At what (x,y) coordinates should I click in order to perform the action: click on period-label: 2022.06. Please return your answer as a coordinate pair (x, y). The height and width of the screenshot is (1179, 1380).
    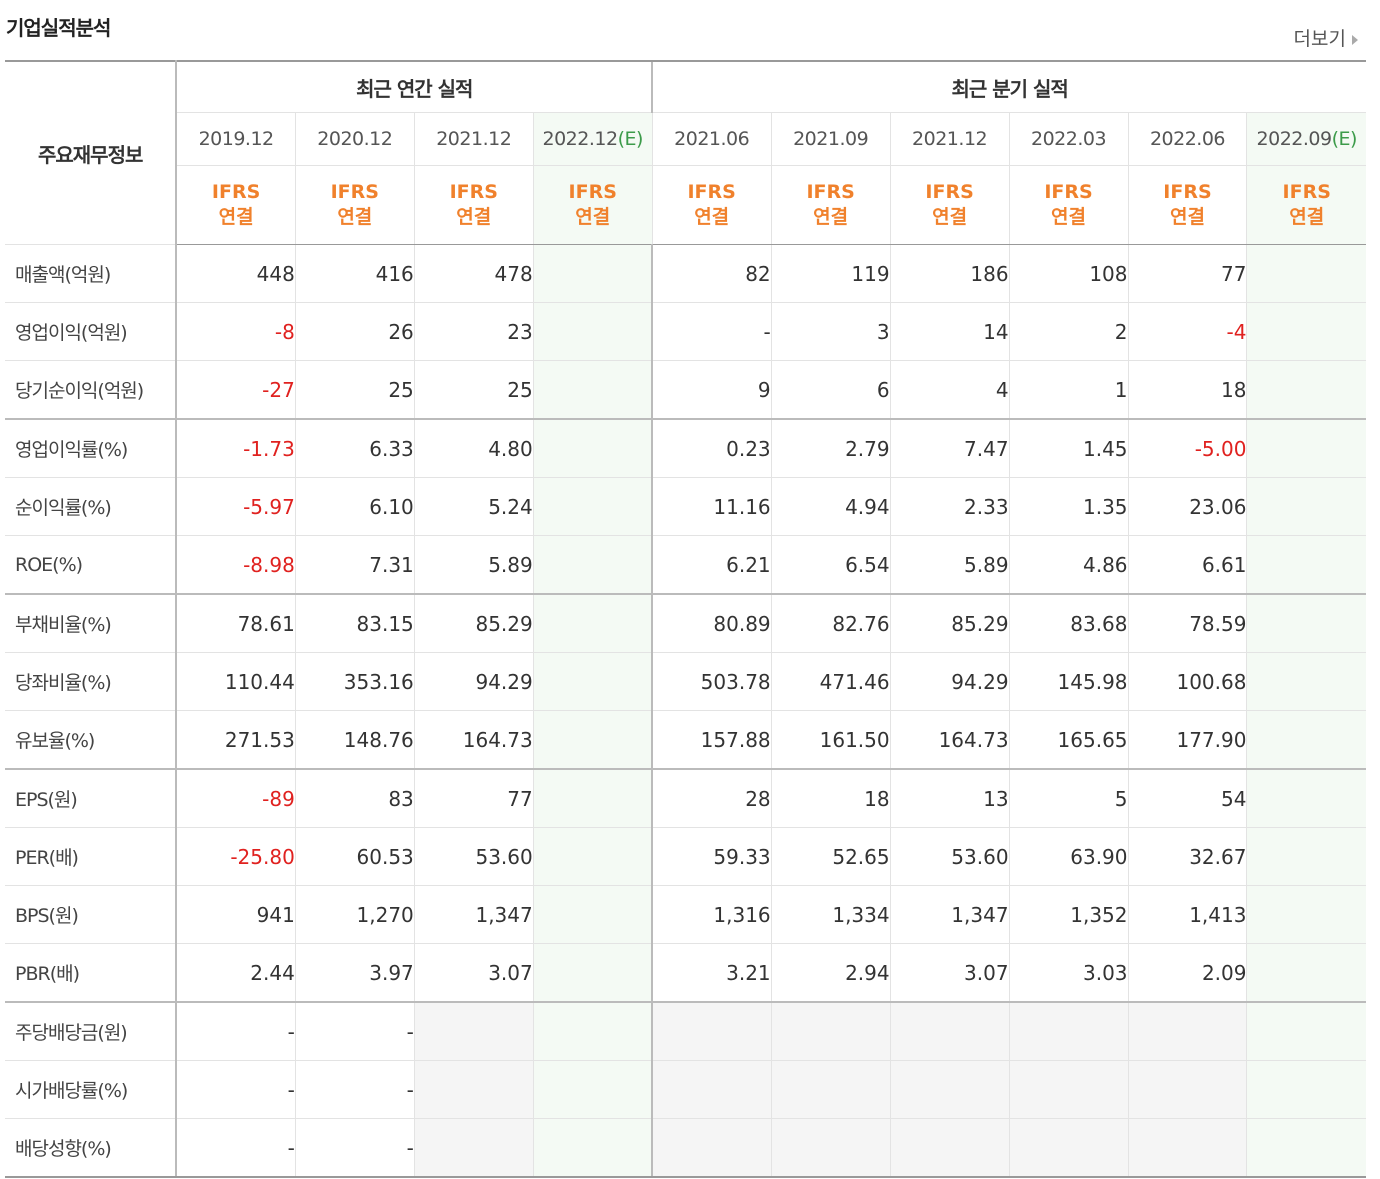
    Looking at the image, I should click on (1187, 139).